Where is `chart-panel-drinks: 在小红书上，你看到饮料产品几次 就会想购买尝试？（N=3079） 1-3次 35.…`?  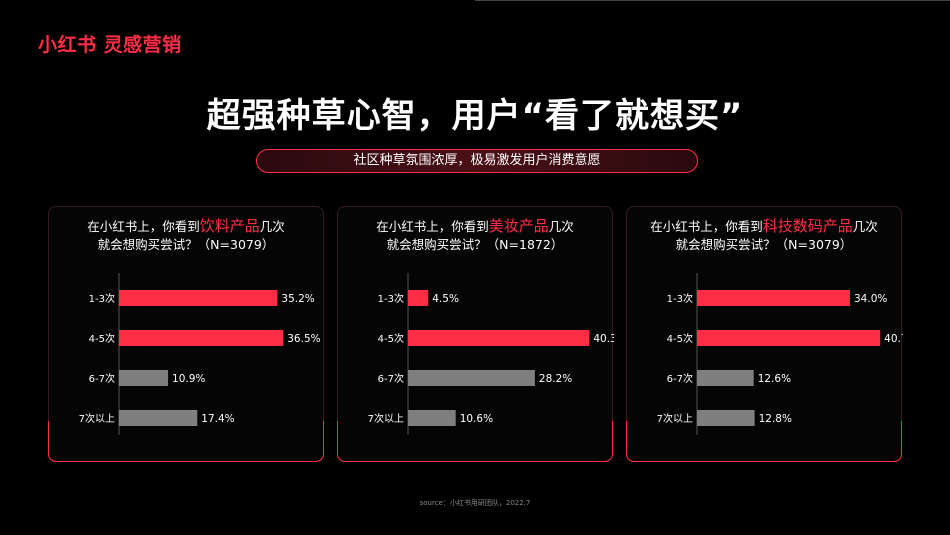 chart-panel-drinks: 在小红书上，你看到饮料产品几次 就会想购买尝试？（N=3079） 1-3次 35.… is located at coordinates (186, 334).